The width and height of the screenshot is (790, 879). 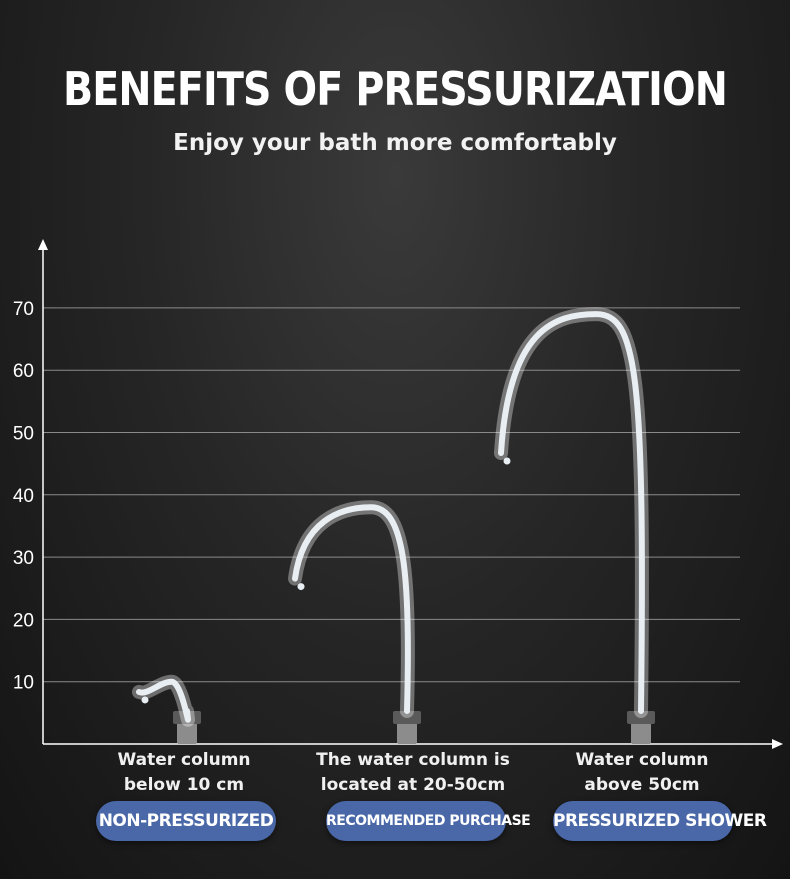 I want to click on caption-line2: below 10 cm, so click(x=184, y=785).